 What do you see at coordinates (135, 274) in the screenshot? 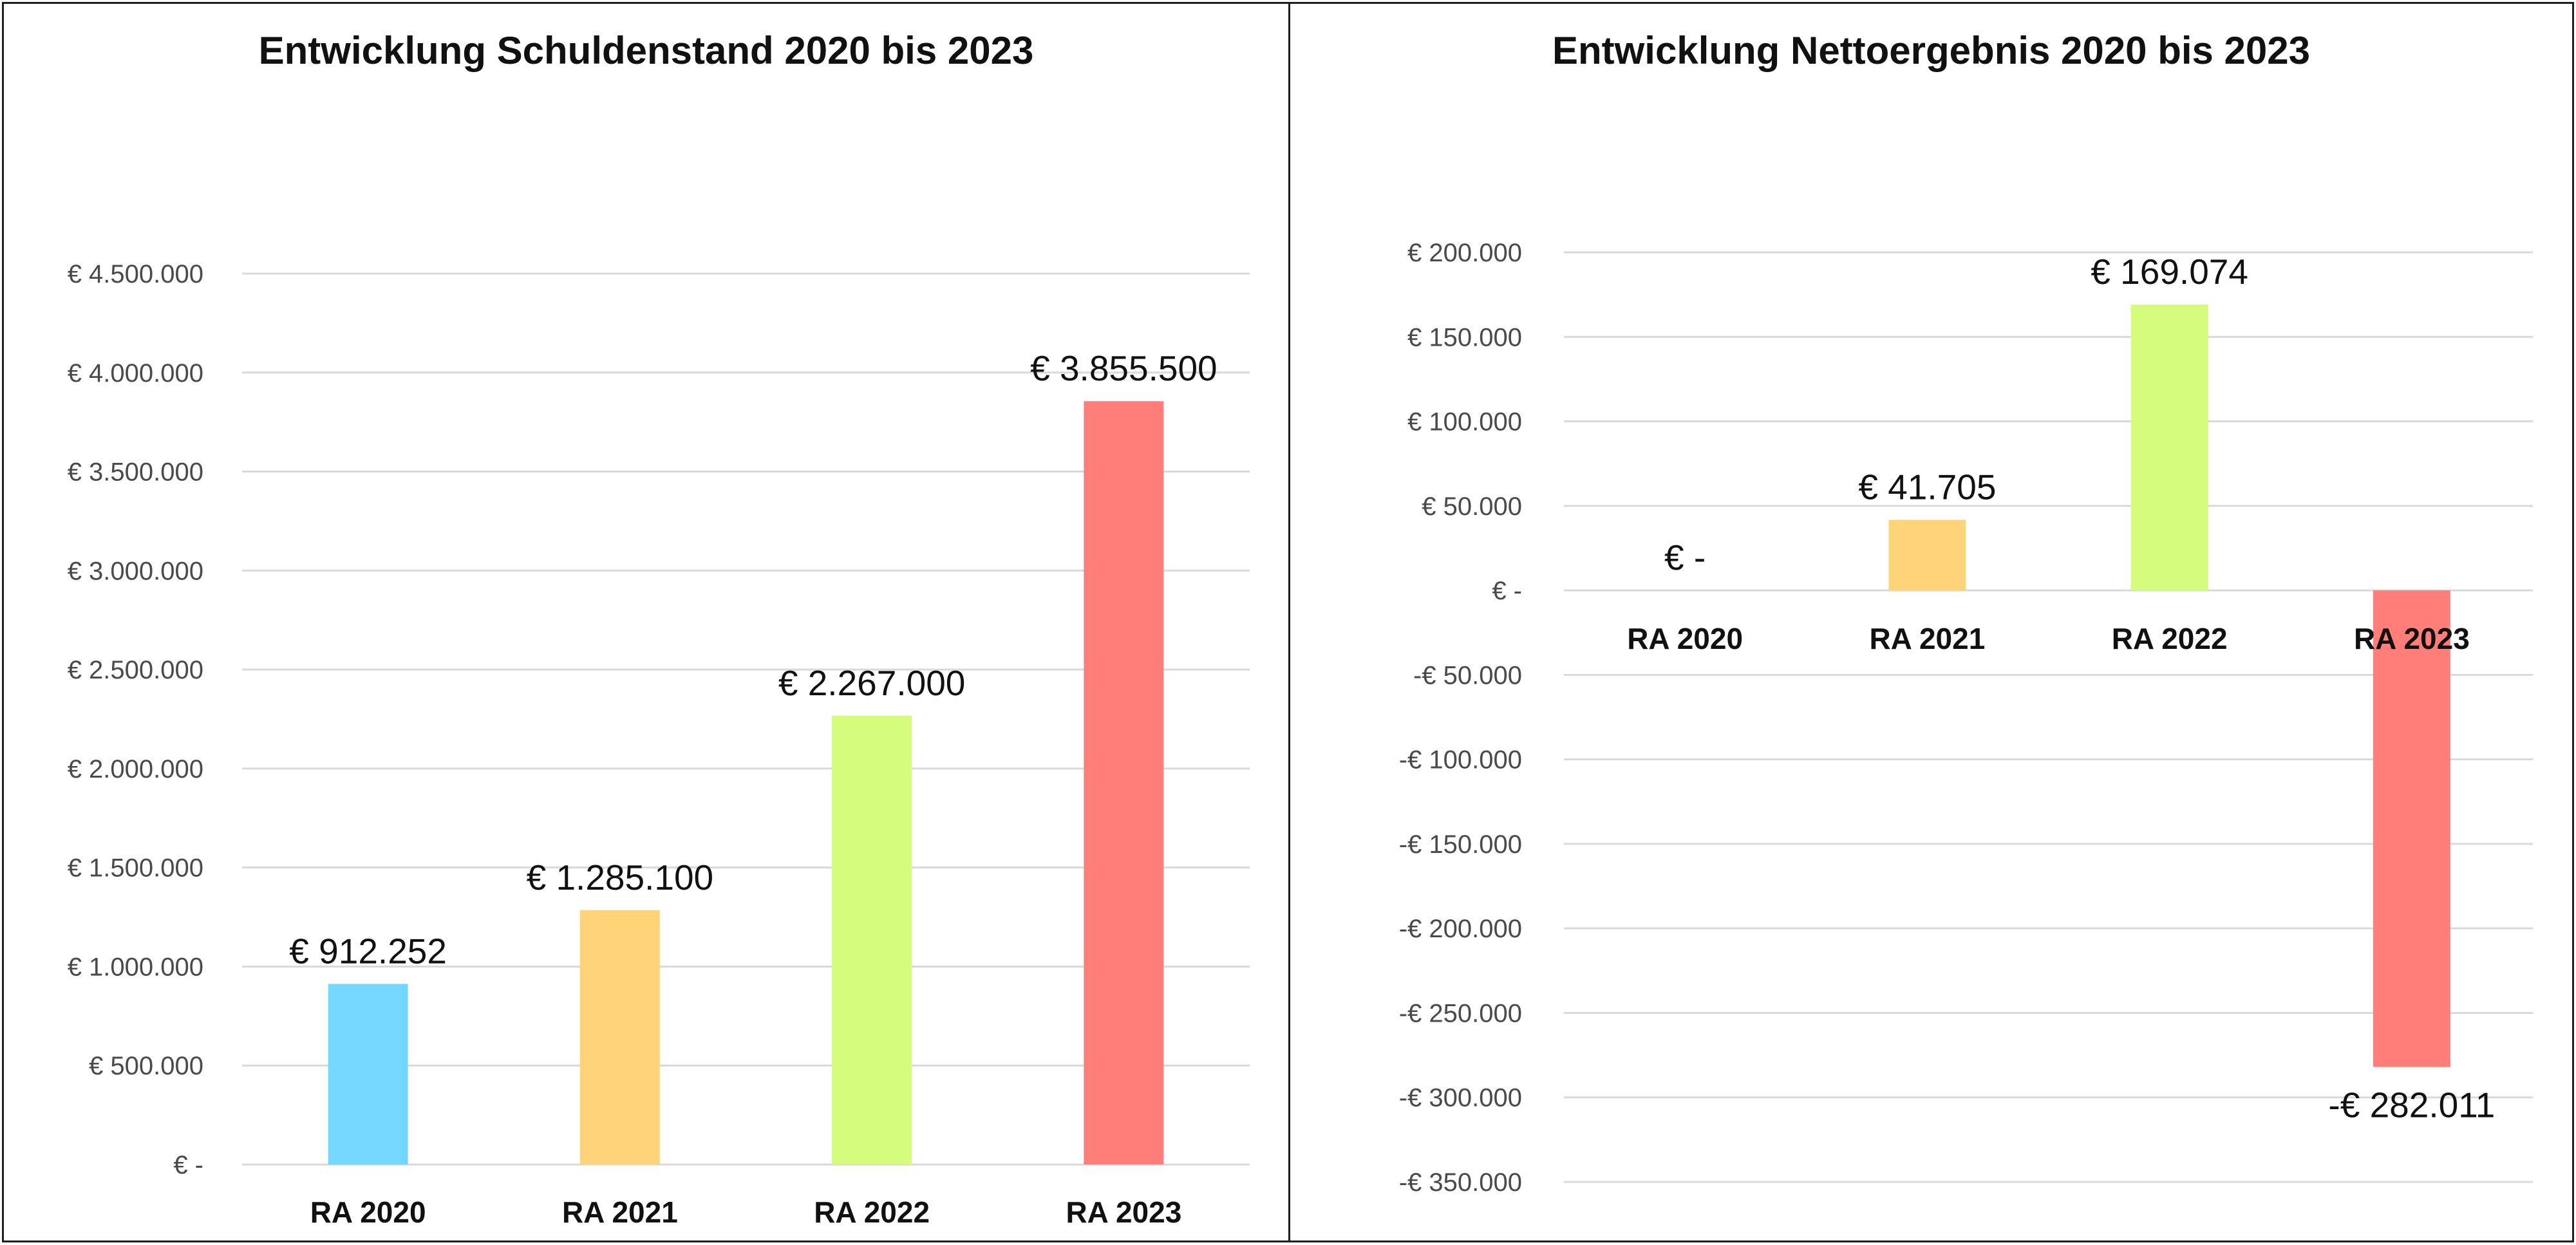
I see `y-tick-label: € 4.500.000` at bounding box center [135, 274].